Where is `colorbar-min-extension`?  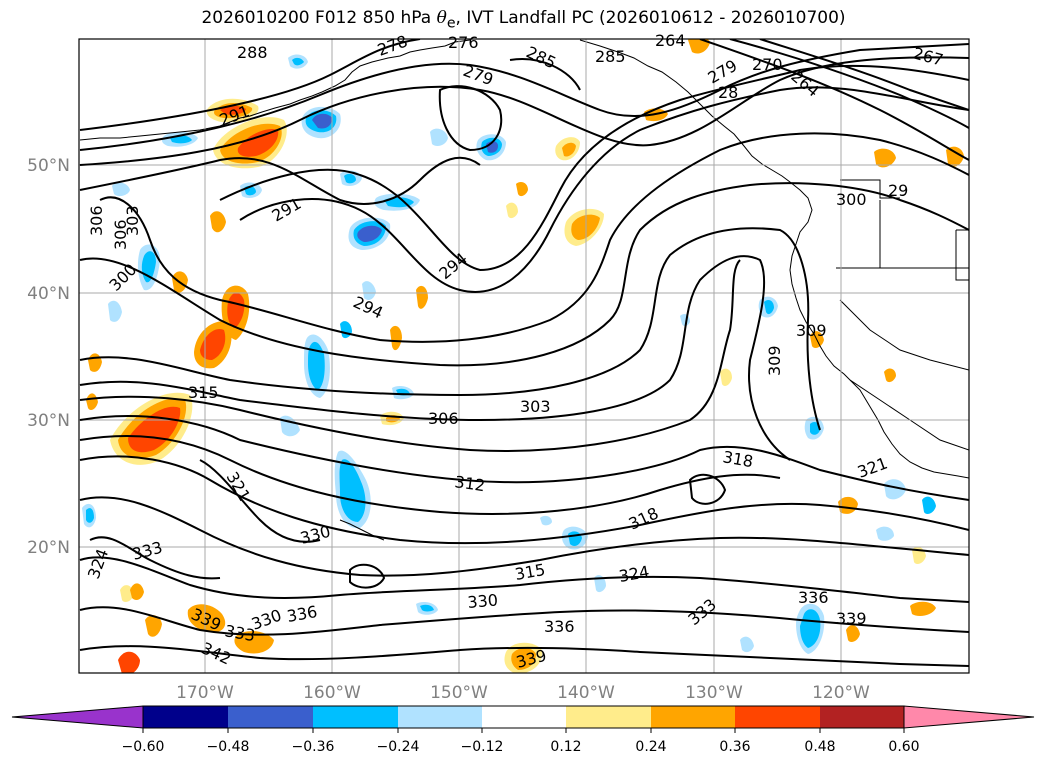
colorbar-min-extension is located at coordinates (77, 717).